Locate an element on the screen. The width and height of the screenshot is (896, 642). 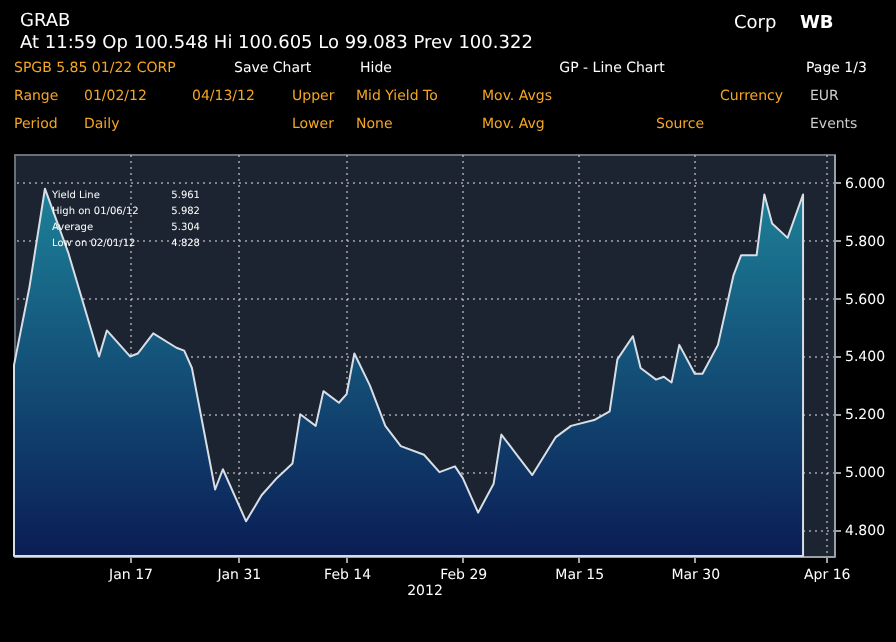
text: WB is located at coordinates (817, 24).